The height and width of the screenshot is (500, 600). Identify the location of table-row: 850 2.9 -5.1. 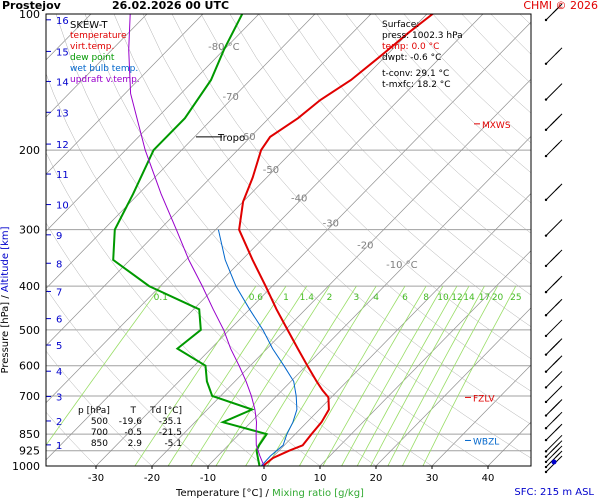
(130, 444).